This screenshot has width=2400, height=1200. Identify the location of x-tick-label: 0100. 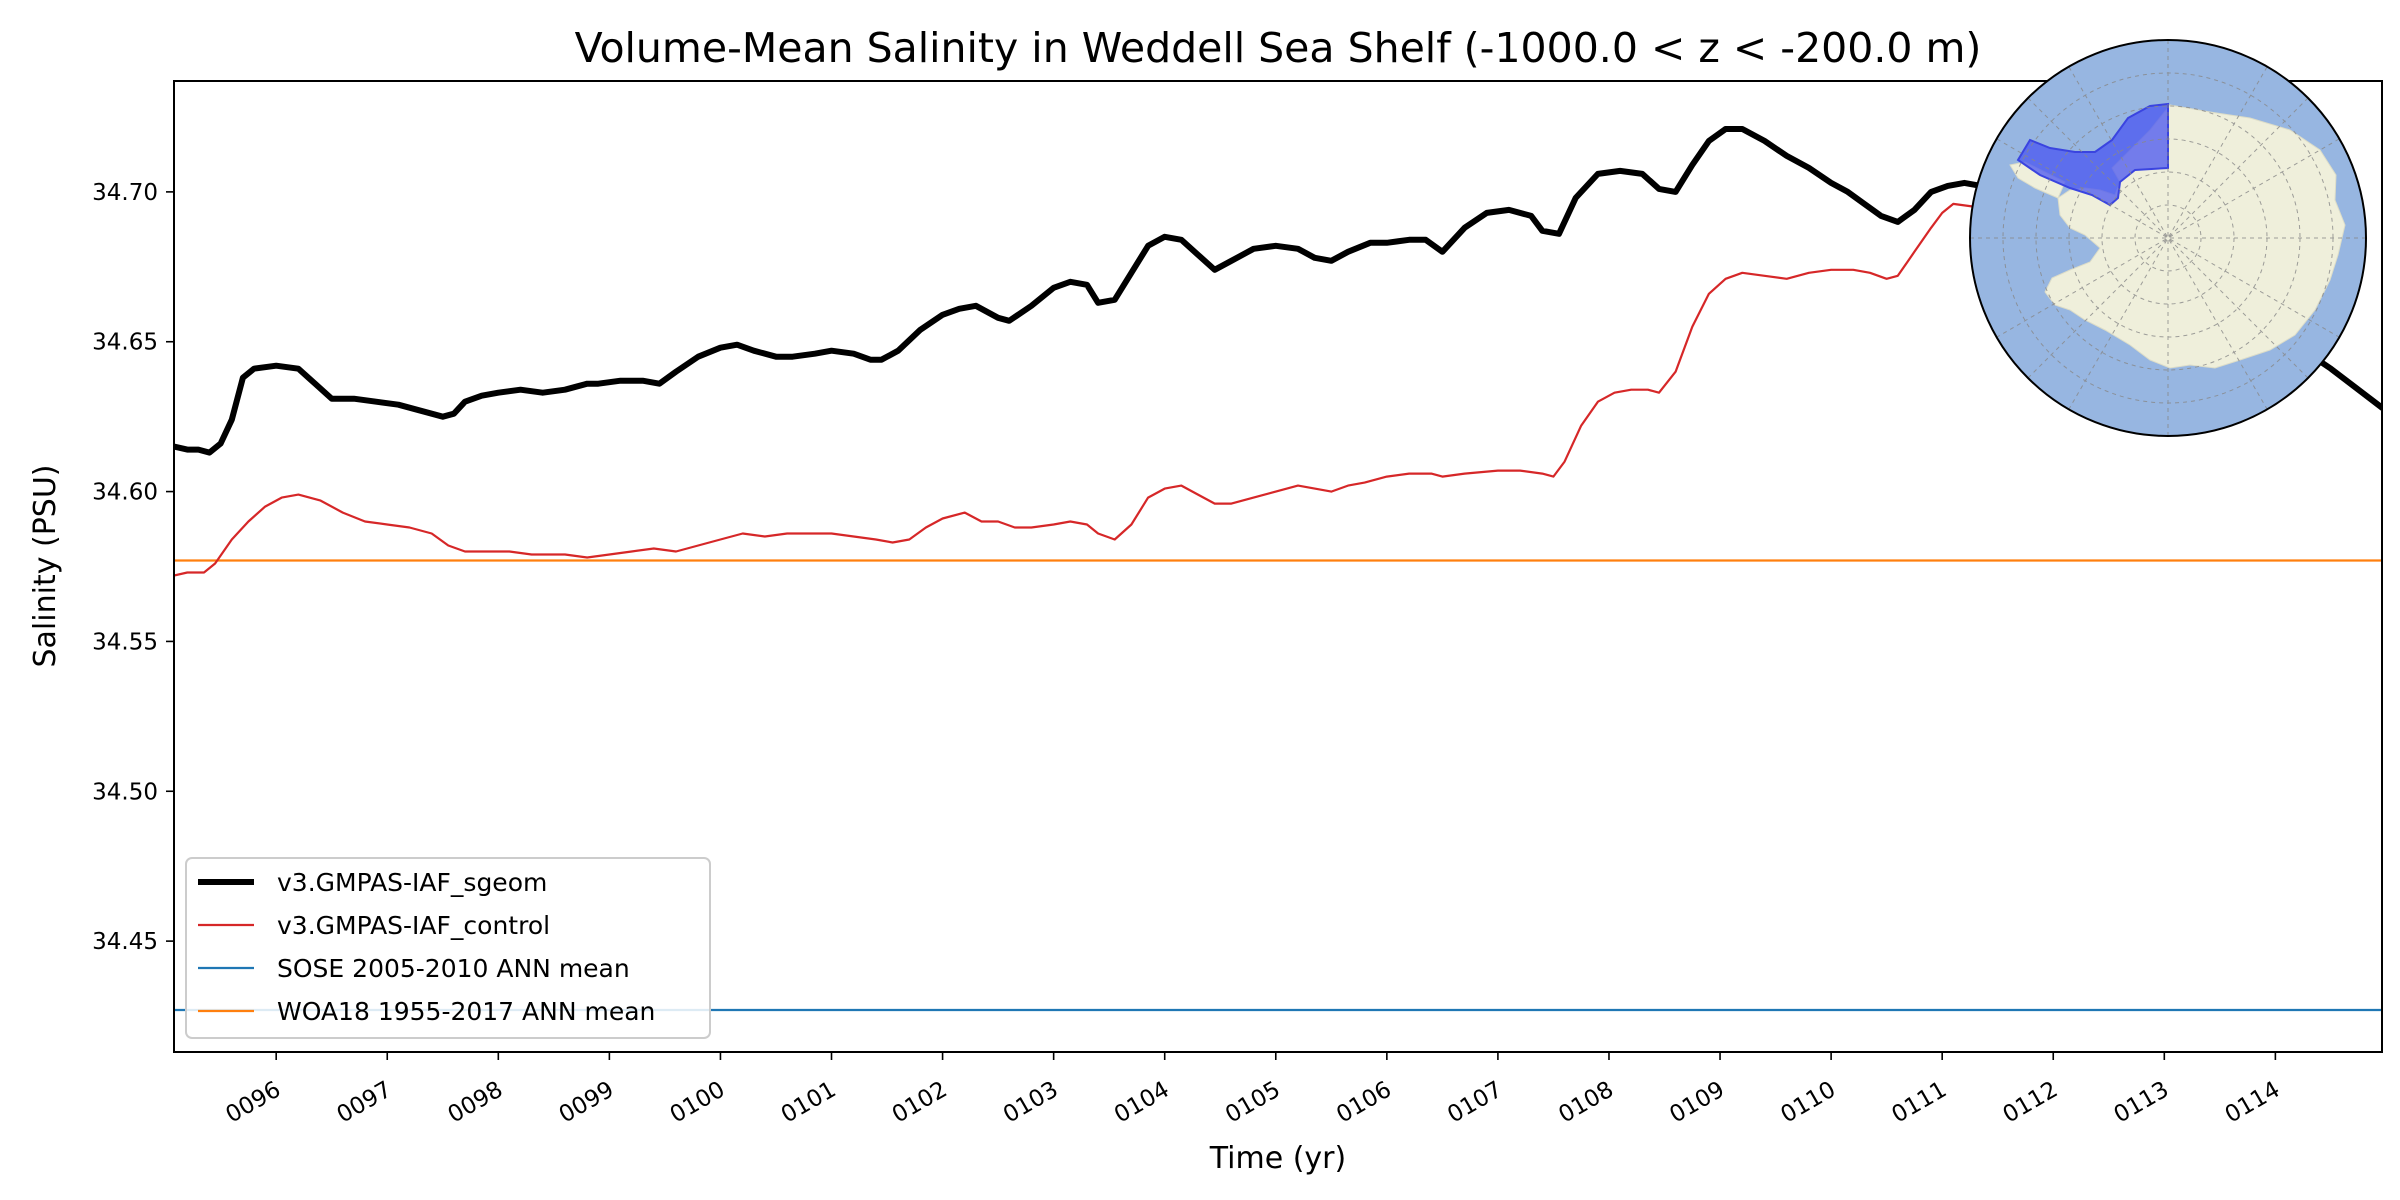
(698, 1103).